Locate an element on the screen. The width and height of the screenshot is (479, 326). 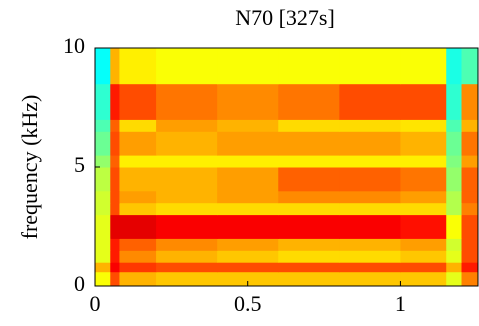
y-tick-label: 5 is located at coordinates (79, 164).